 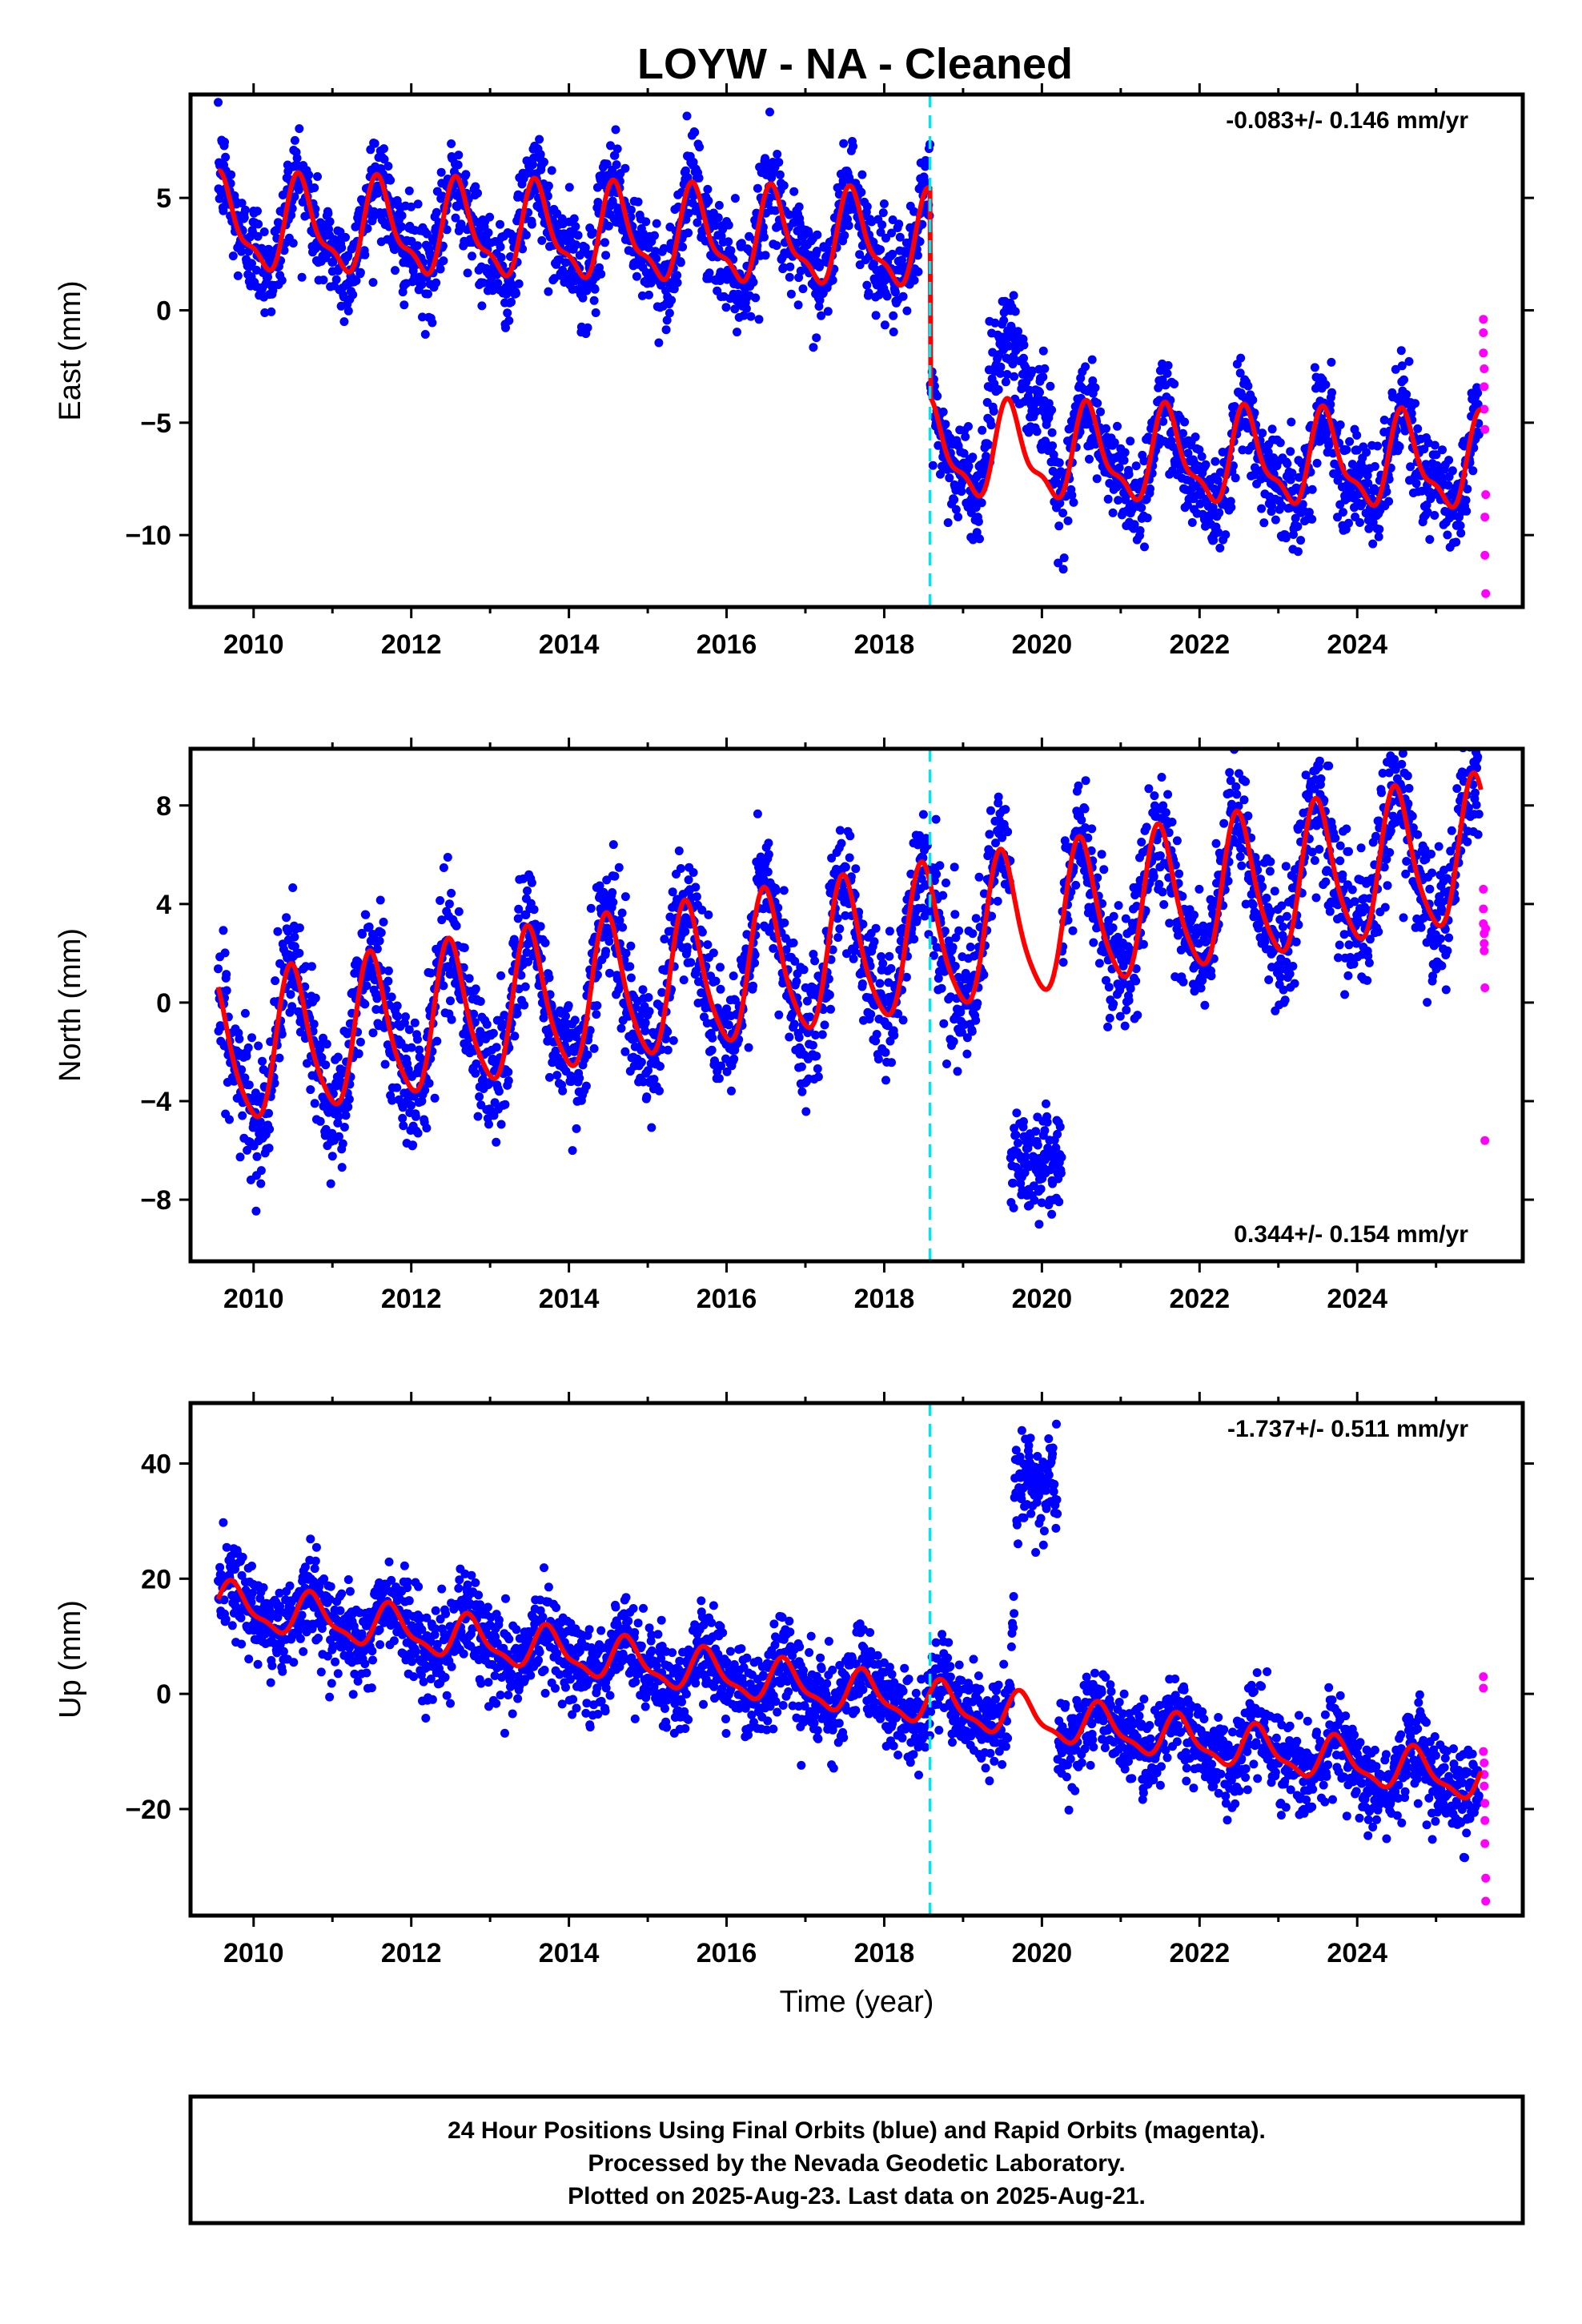 I want to click on y-tick-label: −10, so click(x=148, y=536).